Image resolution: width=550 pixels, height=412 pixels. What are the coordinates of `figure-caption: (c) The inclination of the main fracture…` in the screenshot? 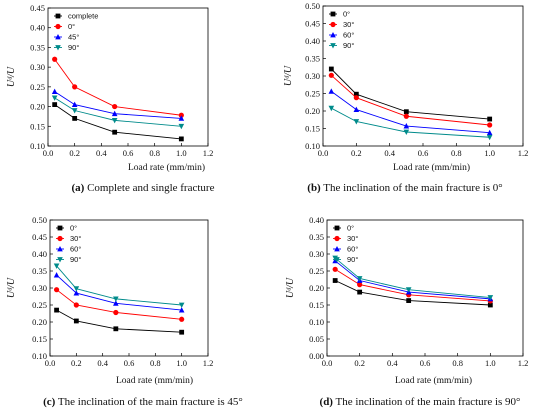 It's located at (143, 402).